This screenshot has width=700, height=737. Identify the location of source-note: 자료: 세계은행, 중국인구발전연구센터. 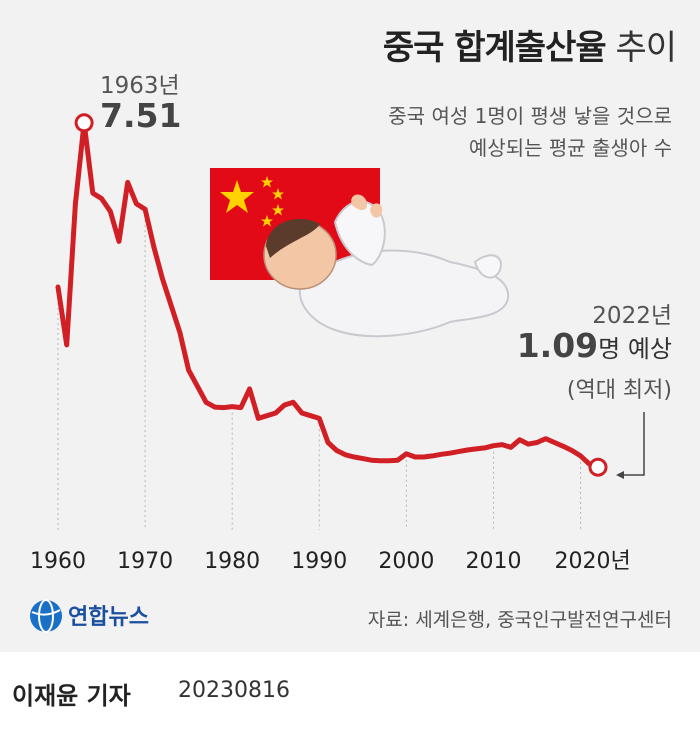
(519, 620).